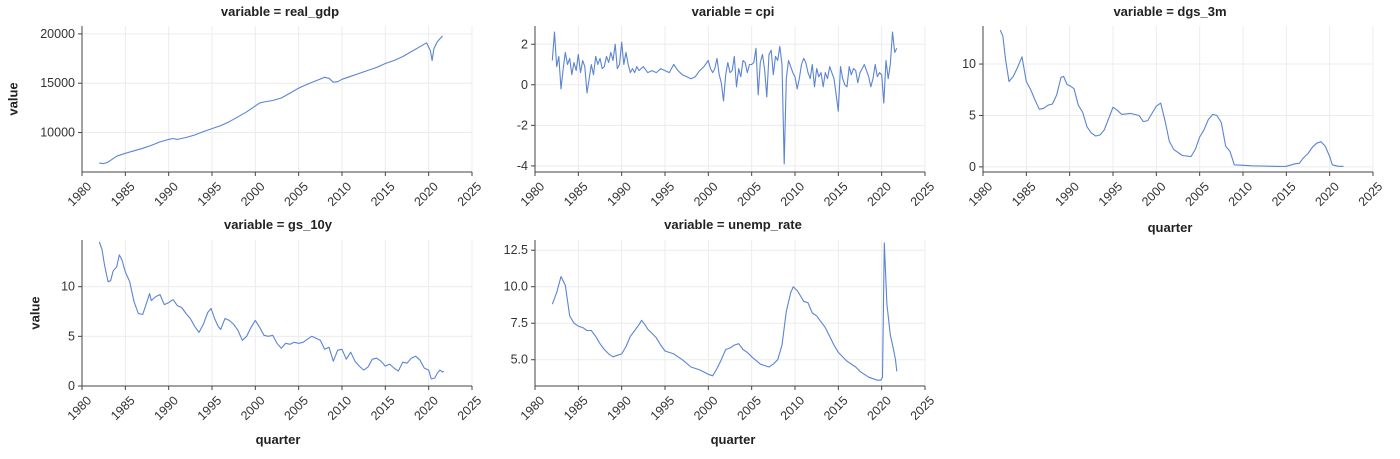 This screenshot has width=1400, height=459. I want to click on y-tick-label: 2, so click(524, 44).